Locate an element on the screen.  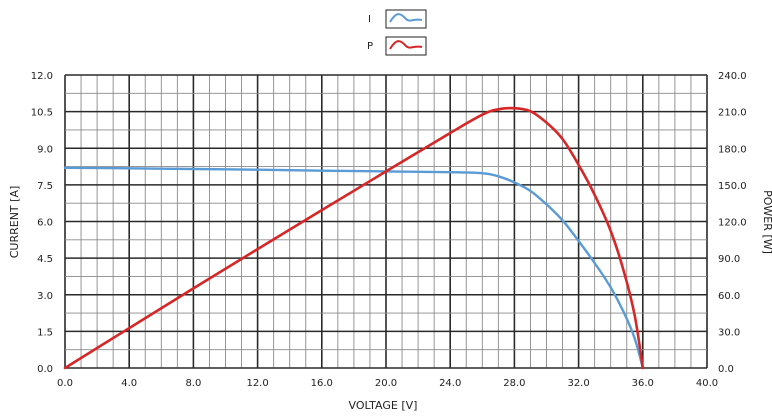
y-tick-label: 3.0 is located at coordinates (45, 296).